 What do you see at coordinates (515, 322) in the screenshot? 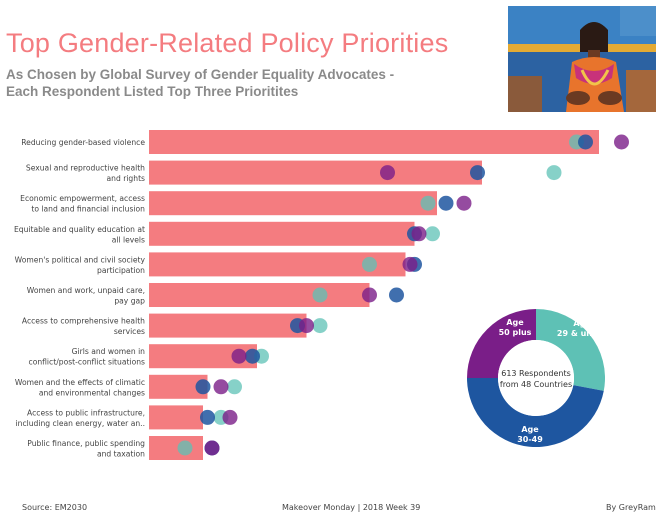
I see `donut-label-50-plus-1: Age` at bounding box center [515, 322].